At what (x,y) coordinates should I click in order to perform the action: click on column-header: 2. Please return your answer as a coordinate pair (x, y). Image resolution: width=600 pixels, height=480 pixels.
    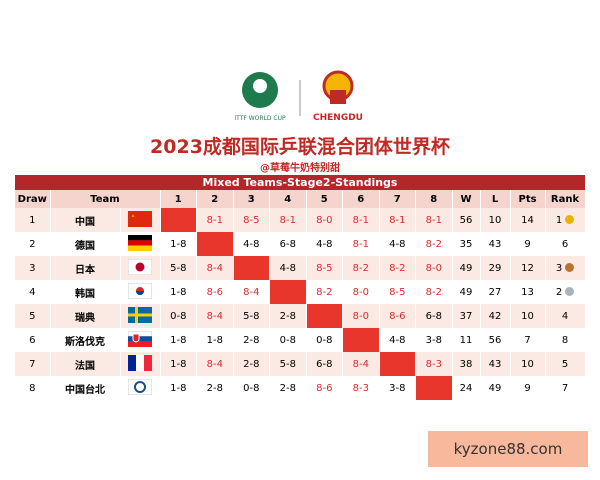
    Looking at the image, I should click on (215, 199).